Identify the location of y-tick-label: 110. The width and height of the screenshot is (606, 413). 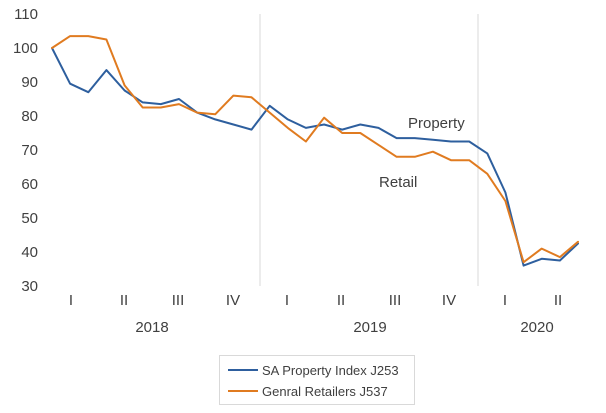
(26, 14).